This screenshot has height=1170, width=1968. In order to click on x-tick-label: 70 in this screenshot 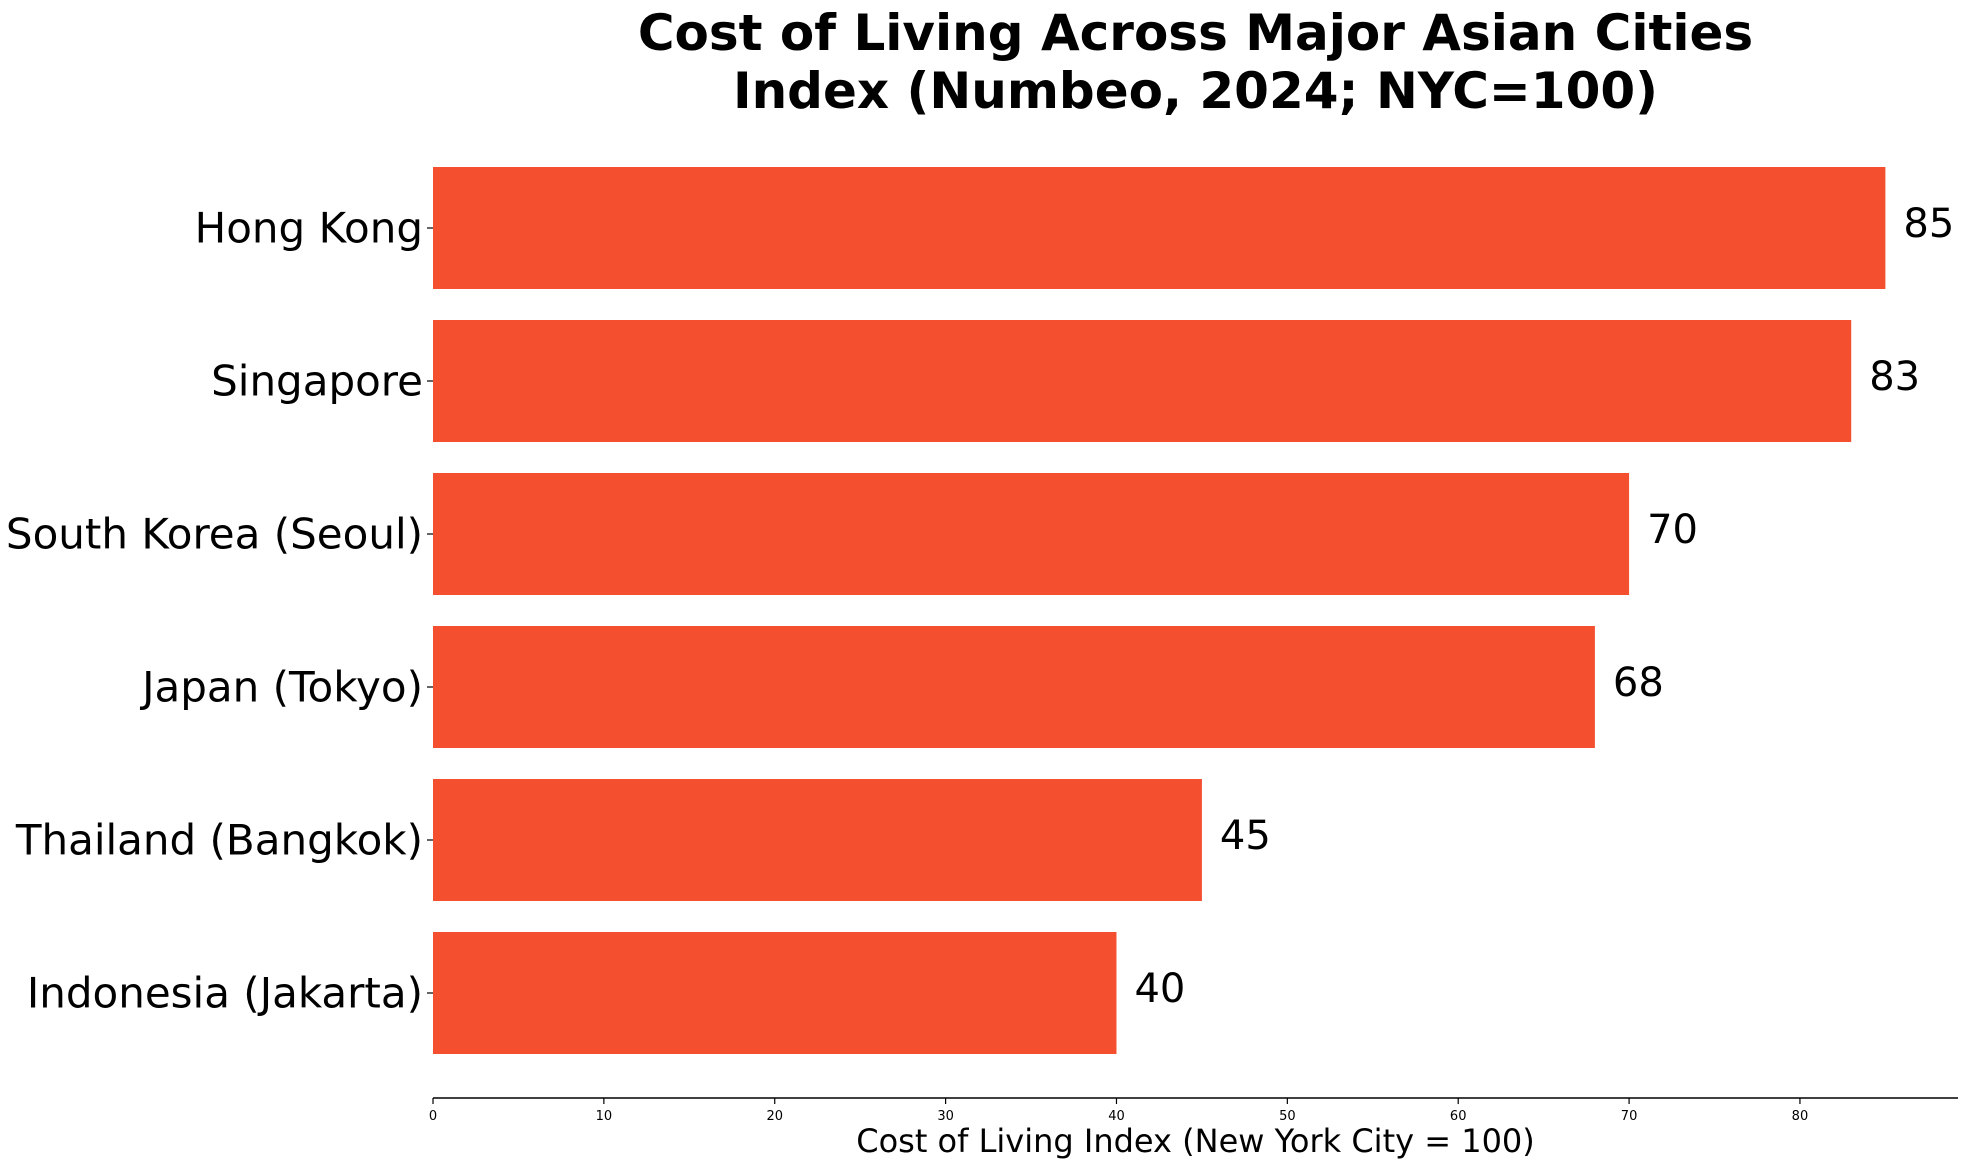, I will do `click(1629, 1116)`.